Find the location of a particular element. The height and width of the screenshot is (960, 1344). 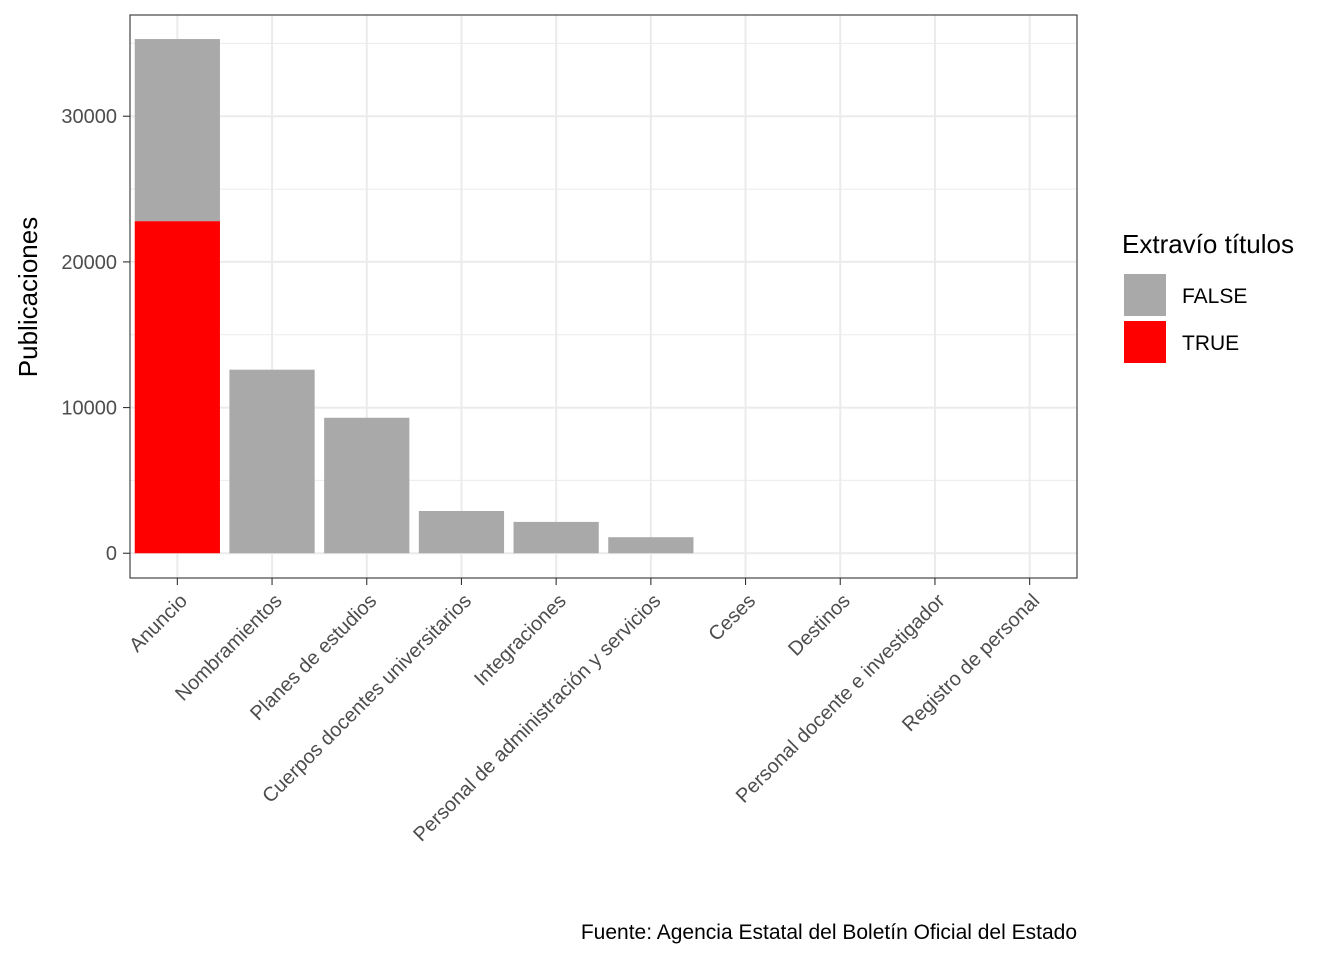

y-tick-label: 0 is located at coordinates (111, 554).